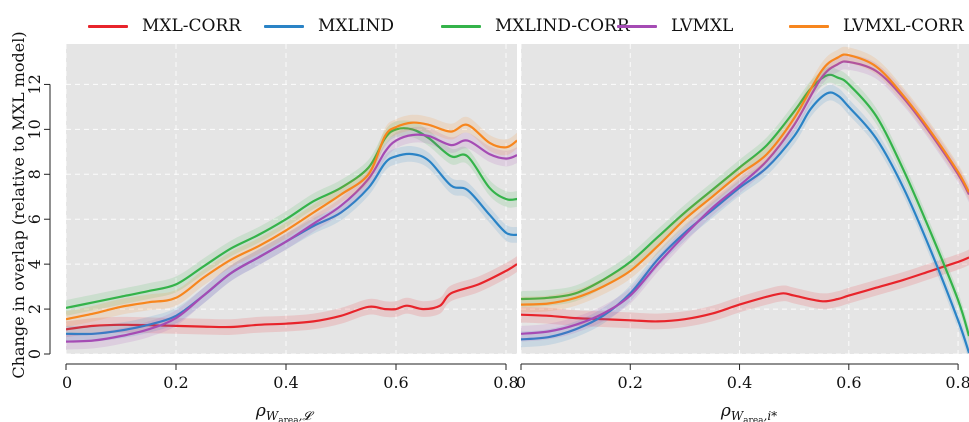 The height and width of the screenshot is (422, 969). Describe the element at coordinates (285, 411) in the screenshot. I see `x-axis-label: ρWarea,𝓛` at that location.